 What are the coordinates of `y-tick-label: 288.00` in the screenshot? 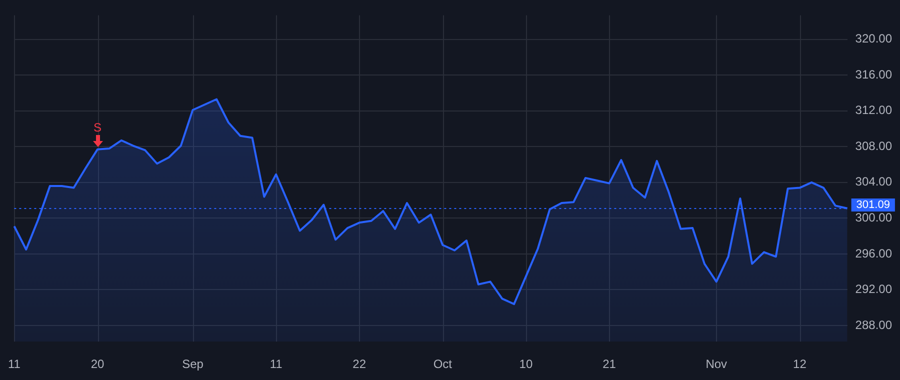 It's located at (873, 325).